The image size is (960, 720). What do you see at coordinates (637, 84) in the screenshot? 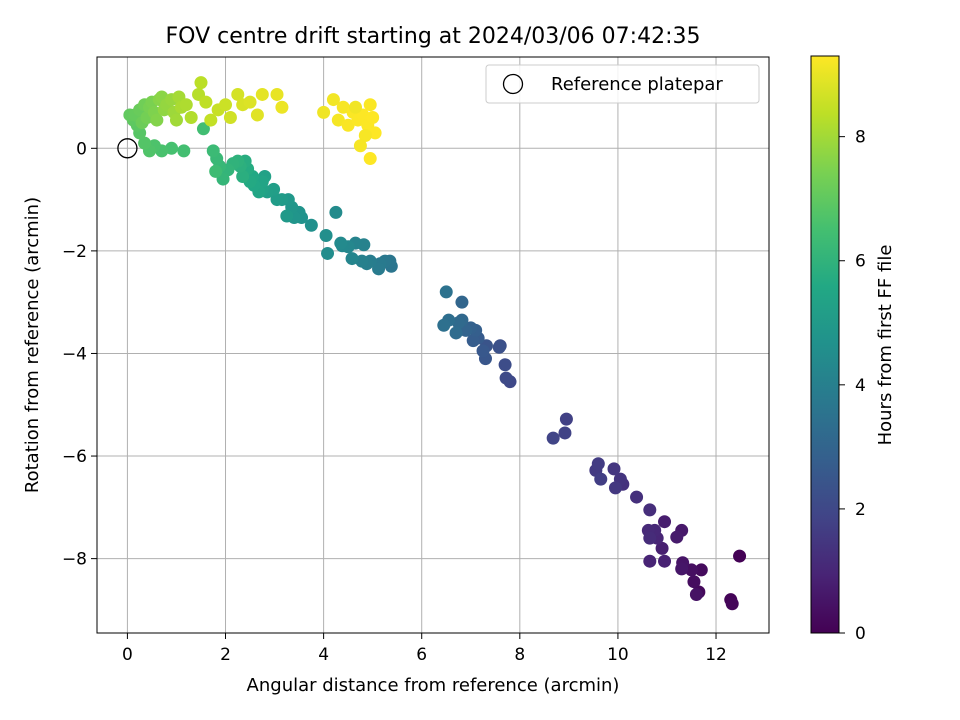
I see `legend-label-reference: Reference platepar` at bounding box center [637, 84].